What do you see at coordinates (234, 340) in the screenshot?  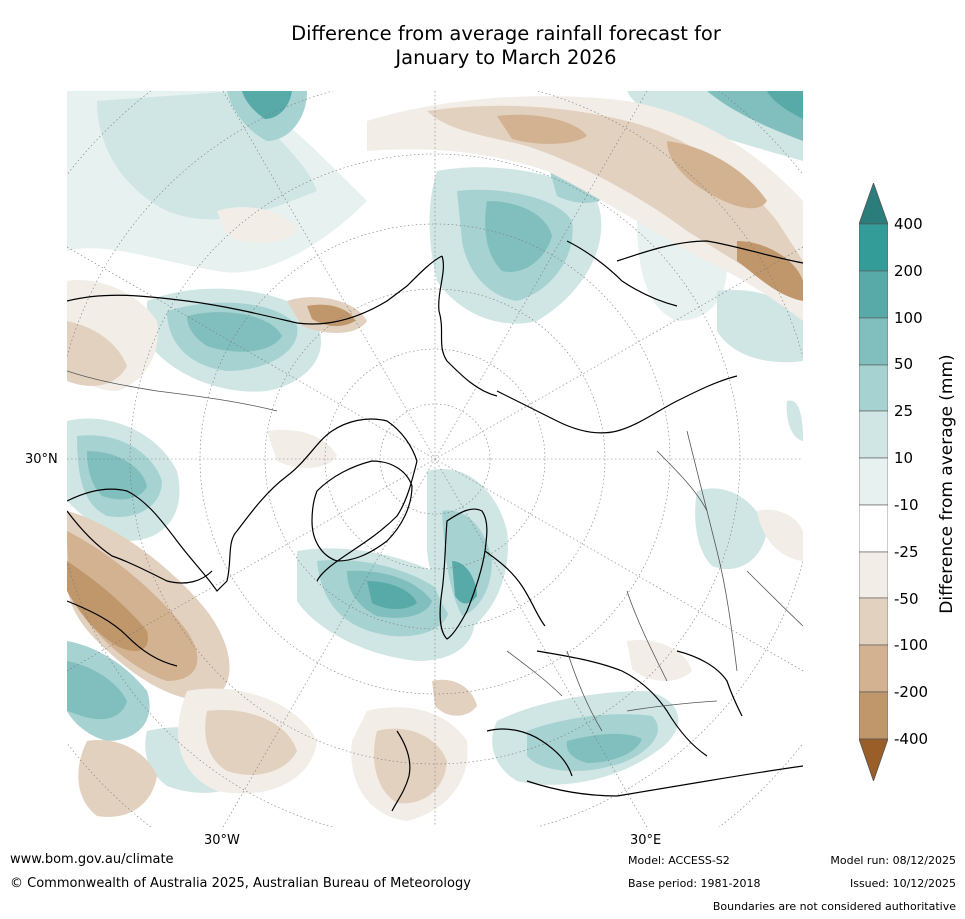 I see `wet-anomaly-gulf-of-alaska` at bounding box center [234, 340].